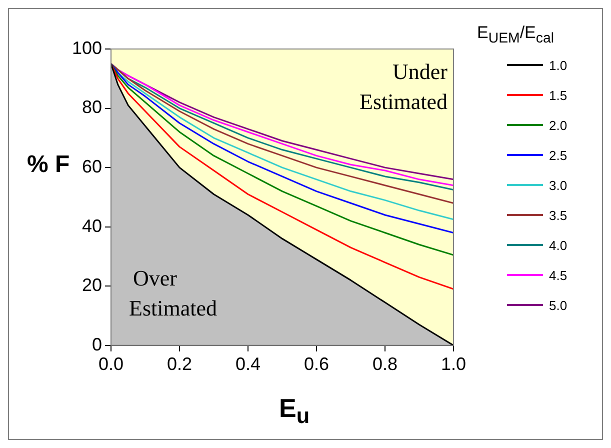  I want to click on legend-label: 4.5, so click(558, 275).